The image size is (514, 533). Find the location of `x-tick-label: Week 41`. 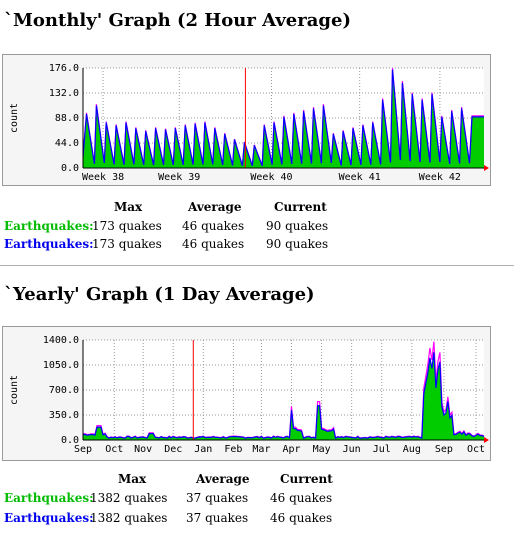

x-tick-label: Week 41 is located at coordinates (360, 177).